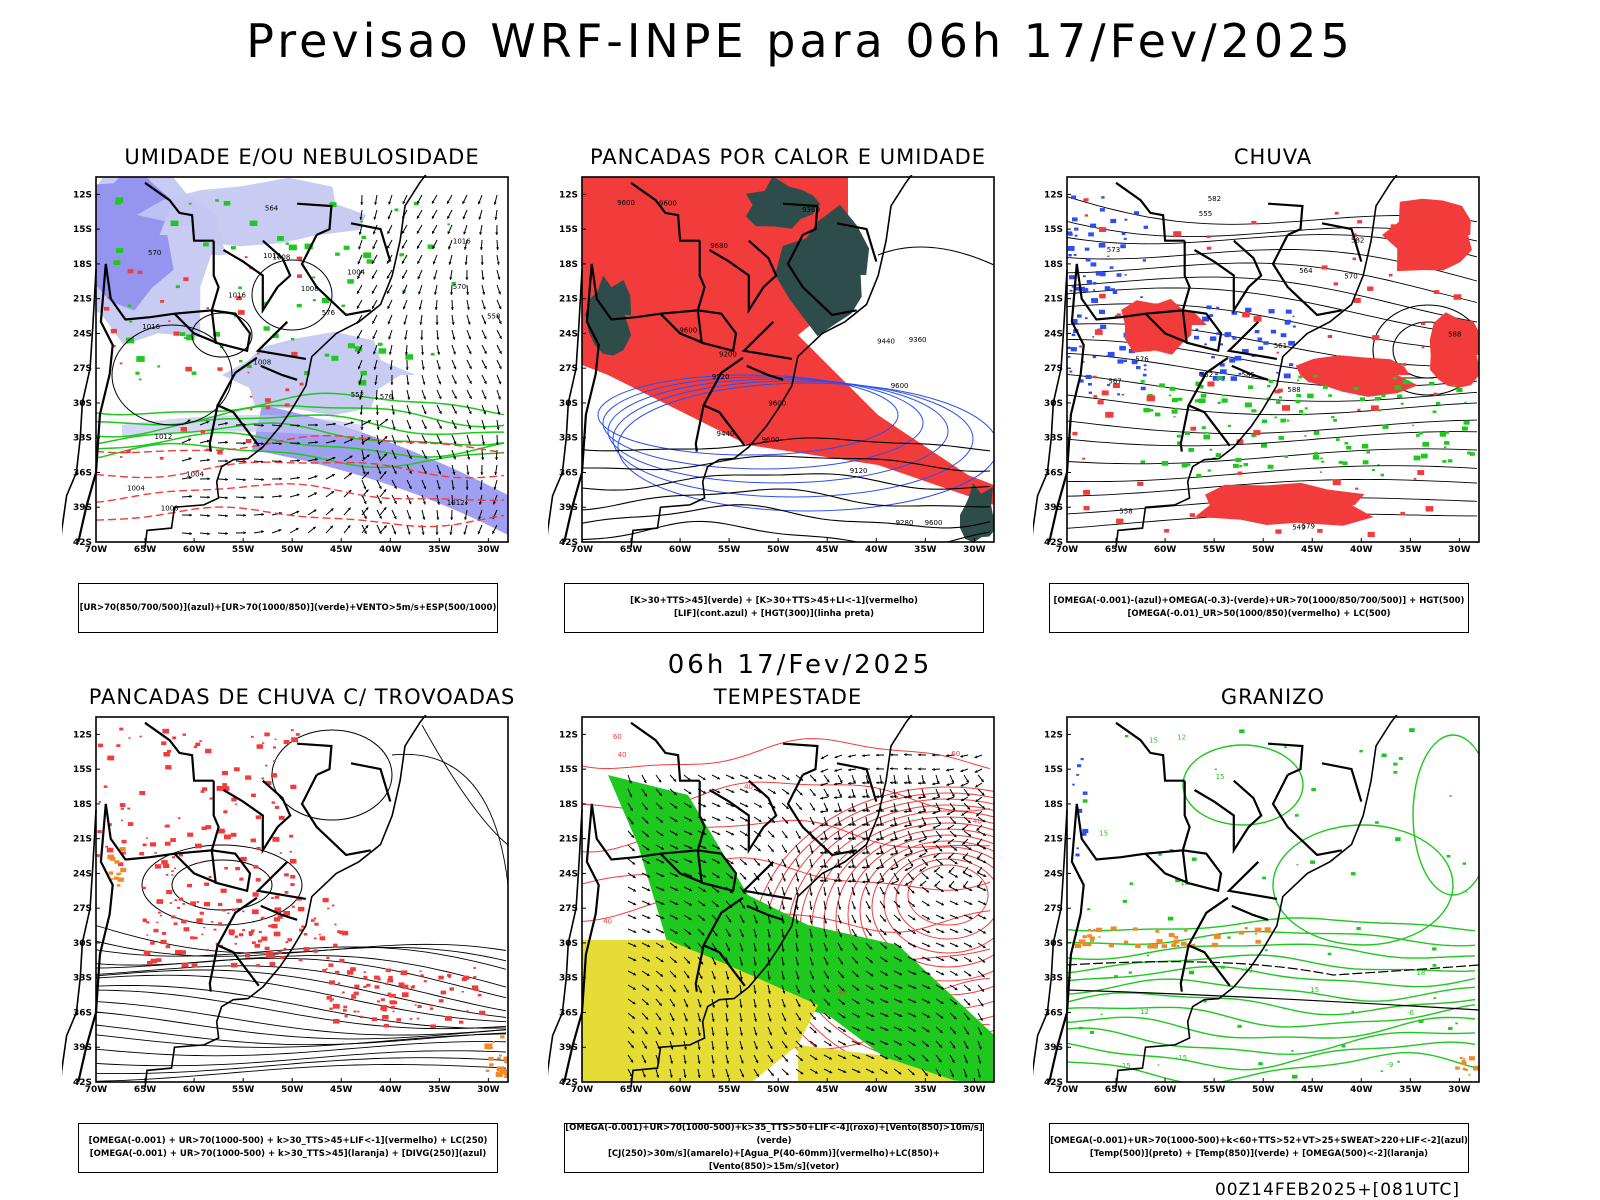 The height and width of the screenshot is (1200, 1600). What do you see at coordinates (82, 369) in the screenshot?
I see `lat-tick-label: 27S` at bounding box center [82, 369].